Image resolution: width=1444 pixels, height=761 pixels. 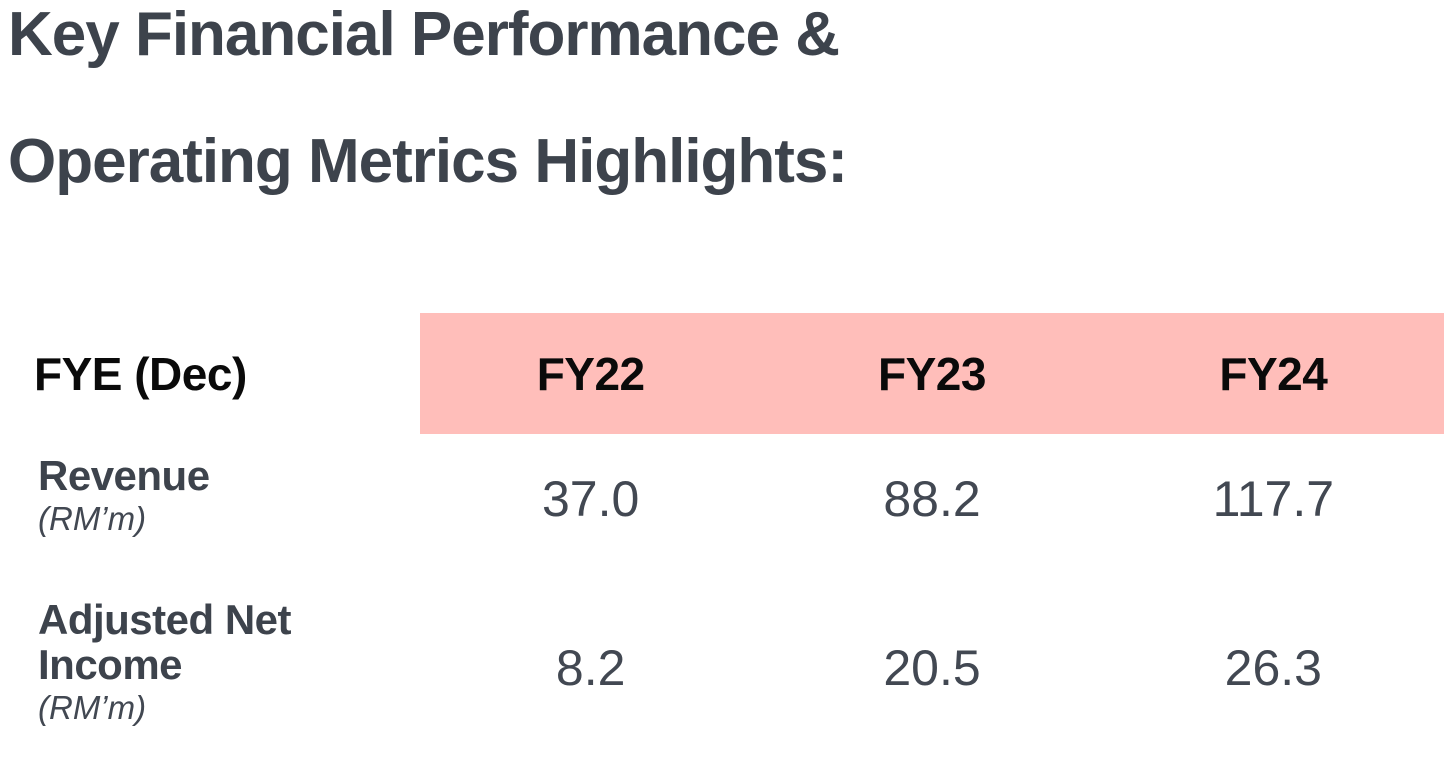 I want to click on table-row-revenue: Revenue (RM’m) 37.0 88.2 117.7, so click(x=722, y=505).